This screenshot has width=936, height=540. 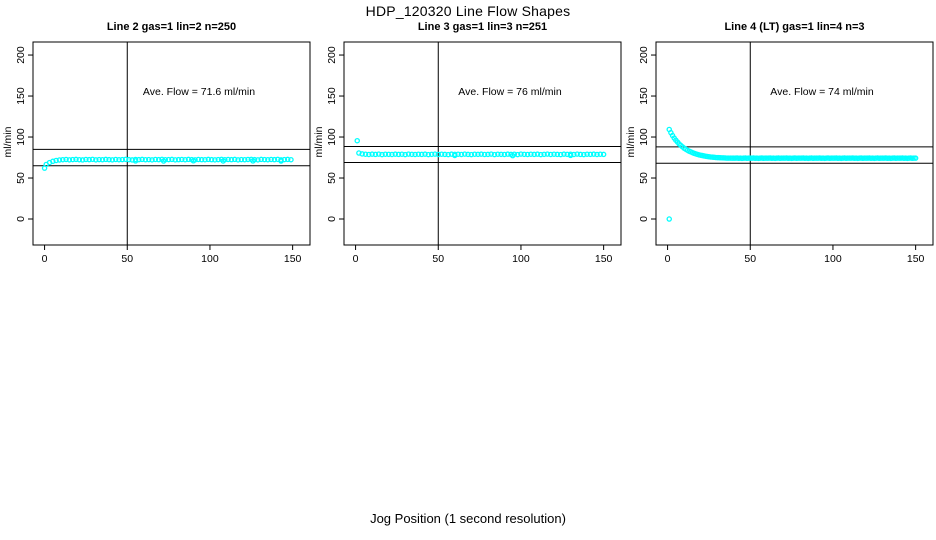 What do you see at coordinates (474, 153) in the screenshot?
I see `plot-area-line-3: 0 50 100 150 200 0 50 100 150` at bounding box center [474, 153].